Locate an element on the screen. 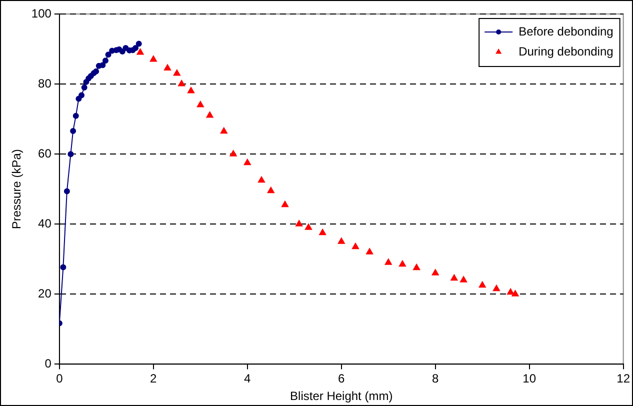 This screenshot has height=406, width=633. x-tick-label: 8 is located at coordinates (436, 379).